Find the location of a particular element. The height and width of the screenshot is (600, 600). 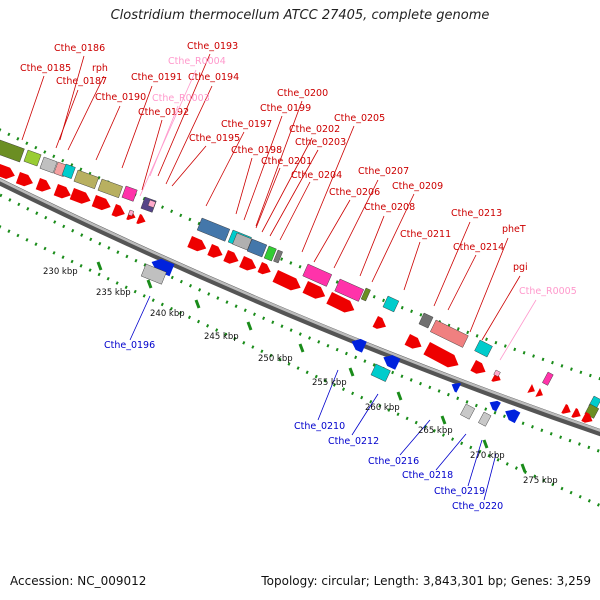

gene-label: Cthe_0209 is located at coordinates (417, 186).